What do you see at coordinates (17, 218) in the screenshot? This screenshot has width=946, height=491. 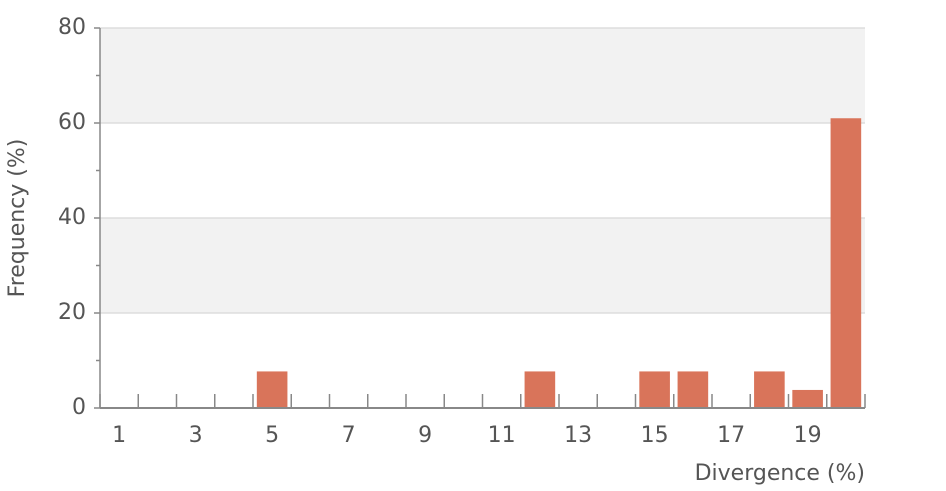 I see `y-axis-label: Frequency (%)` at bounding box center [17, 218].